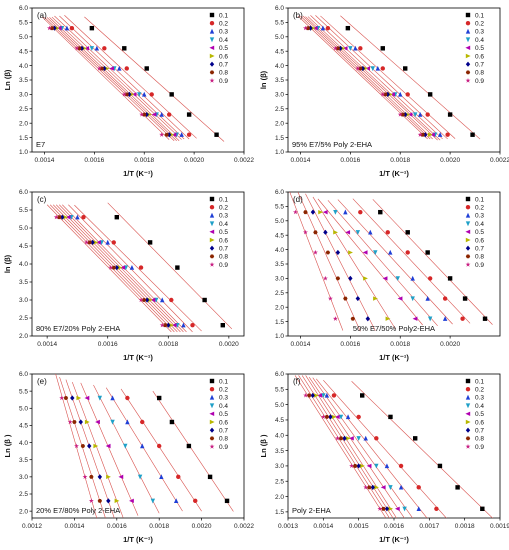 The image size is (509, 550). What do you see at coordinates (474, 48) in the screenshot?
I see `legend: 0.1 0.20.30.40.50.6 0.70.80.9` at bounding box center [474, 48].